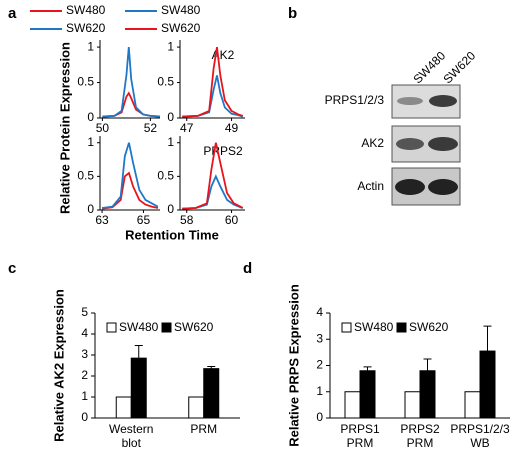  What do you see at coordinates (58, 365) in the screenshot?
I see `y-axis-label: Relative AK2 Expression` at bounding box center [58, 365].